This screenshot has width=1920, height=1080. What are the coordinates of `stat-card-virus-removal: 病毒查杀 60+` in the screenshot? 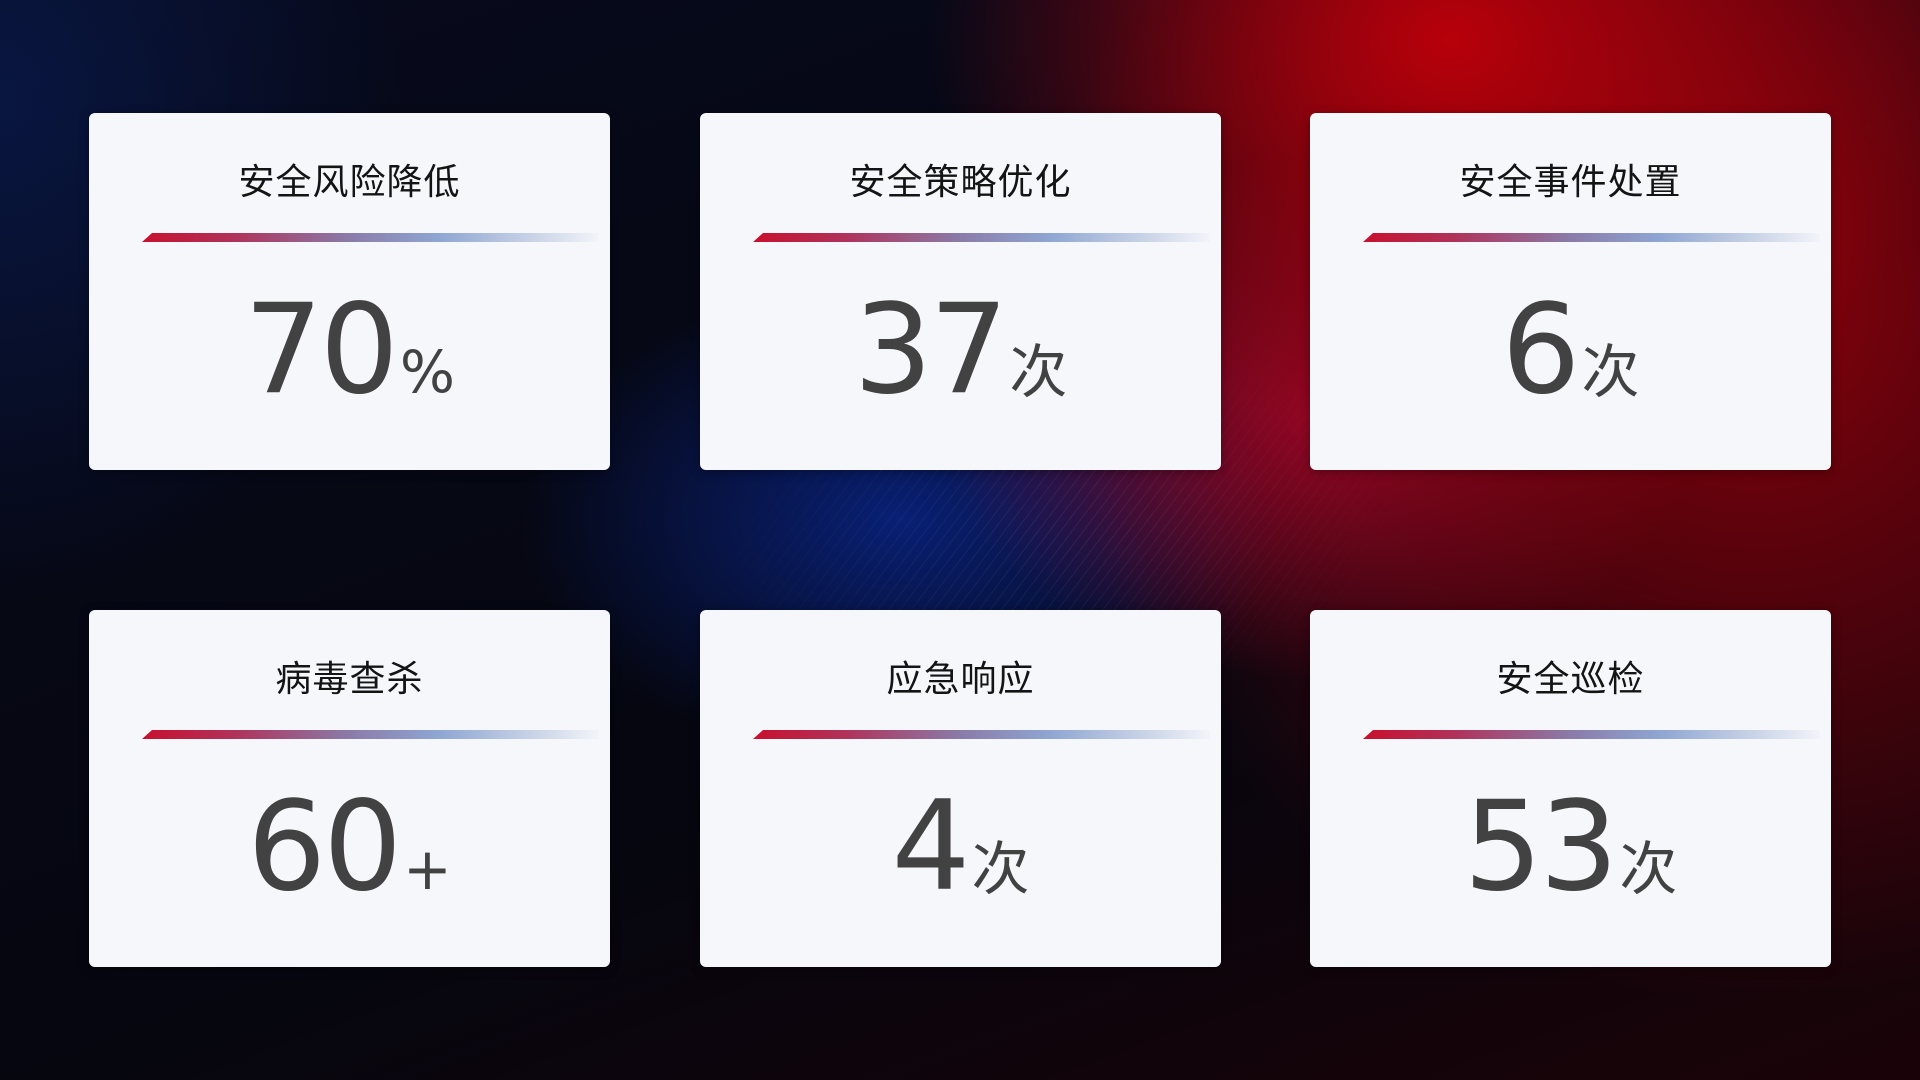 It's located at (349, 788).